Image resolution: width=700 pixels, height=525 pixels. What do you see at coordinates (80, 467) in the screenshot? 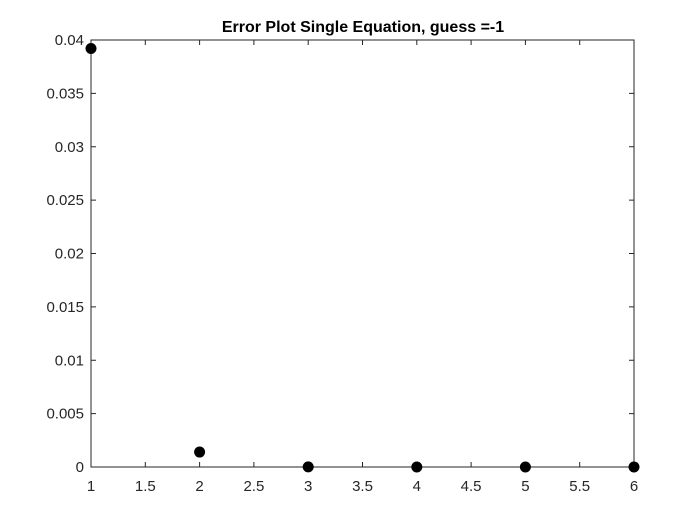
I see `y-tick-label: 0` at bounding box center [80, 467].